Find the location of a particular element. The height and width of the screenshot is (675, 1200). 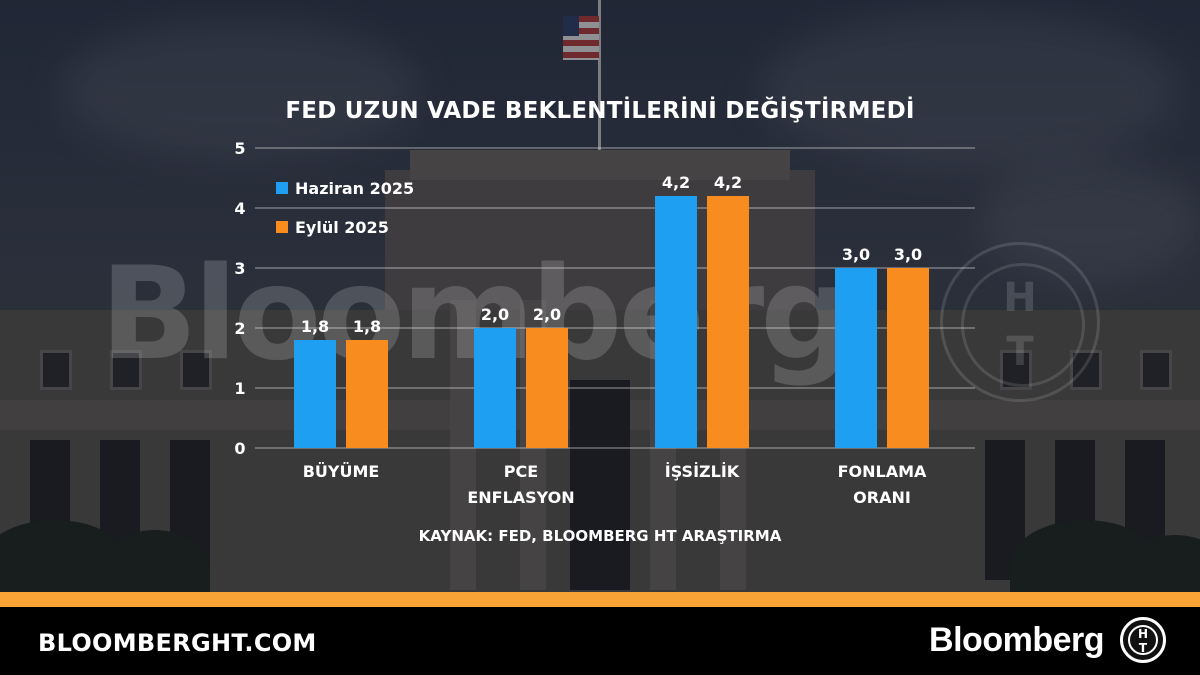

logo-letter-t: T is located at coordinates (1143, 648).